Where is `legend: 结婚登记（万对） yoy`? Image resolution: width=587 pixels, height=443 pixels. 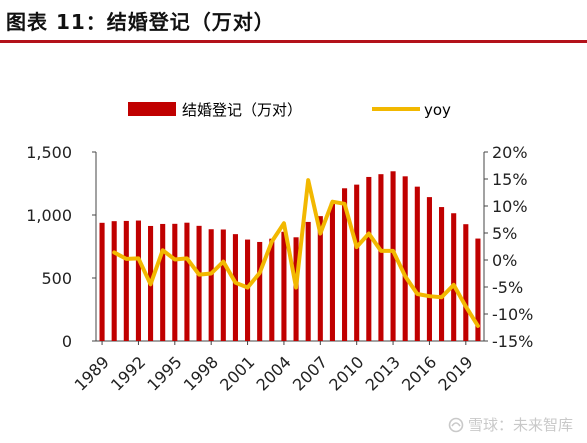 legend: 结婚登记（万对） yoy is located at coordinates (289, 110).